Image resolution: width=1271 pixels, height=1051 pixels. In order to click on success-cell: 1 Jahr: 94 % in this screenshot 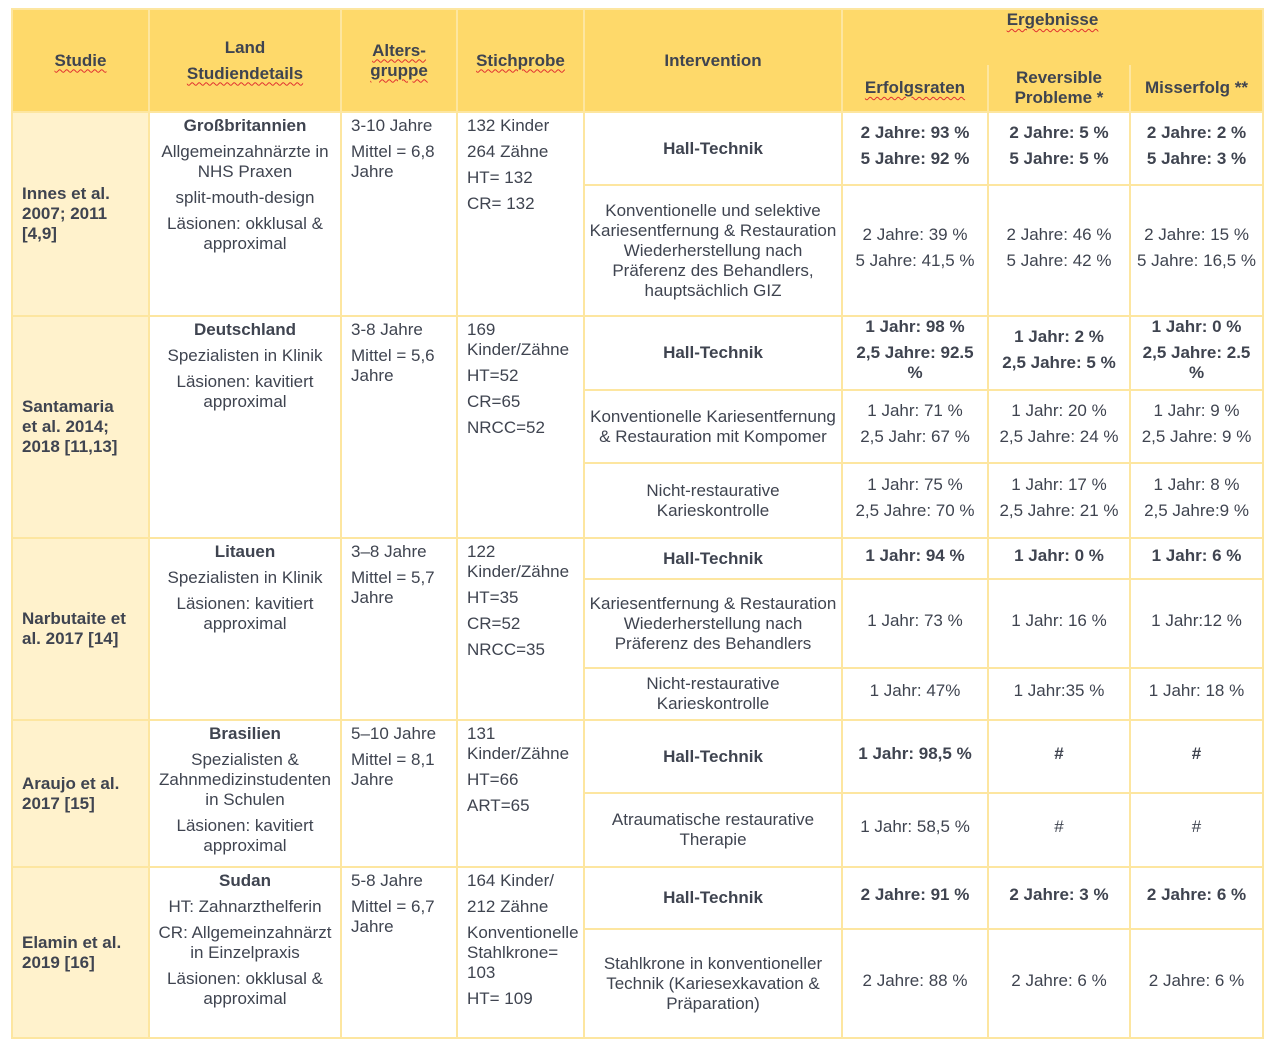, I will do `click(915, 558)`.